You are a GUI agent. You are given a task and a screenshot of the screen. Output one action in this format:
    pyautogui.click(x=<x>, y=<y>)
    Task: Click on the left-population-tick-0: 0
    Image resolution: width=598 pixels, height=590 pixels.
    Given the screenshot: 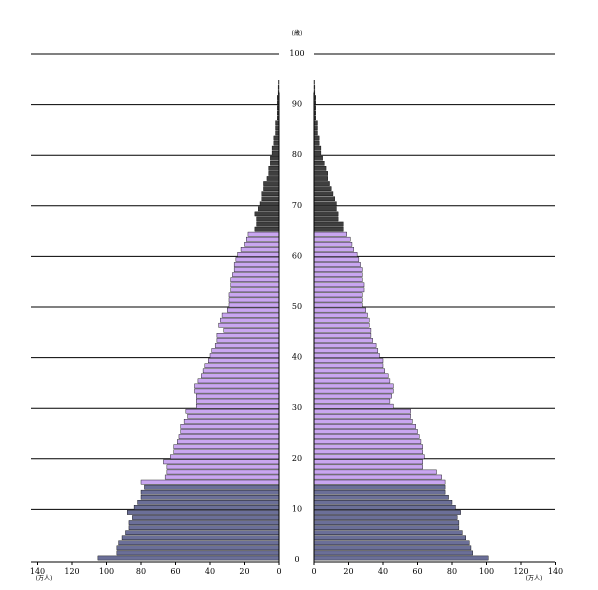 What is the action you would take?
    pyautogui.click(x=278, y=571)
    